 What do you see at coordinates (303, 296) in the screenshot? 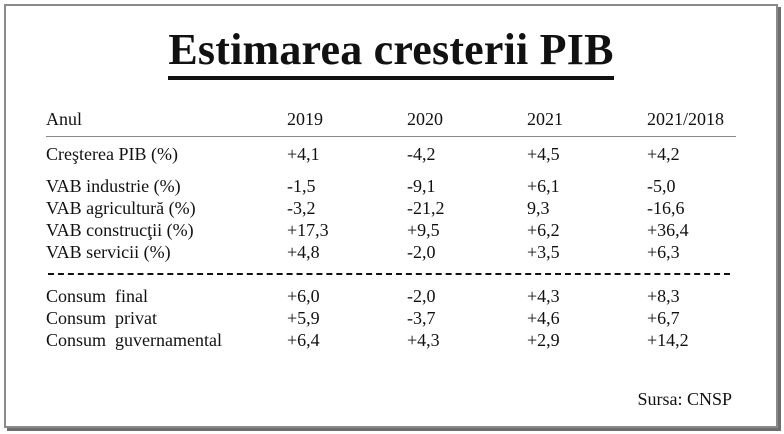
I see `row-value: +6,0` at bounding box center [303, 296].